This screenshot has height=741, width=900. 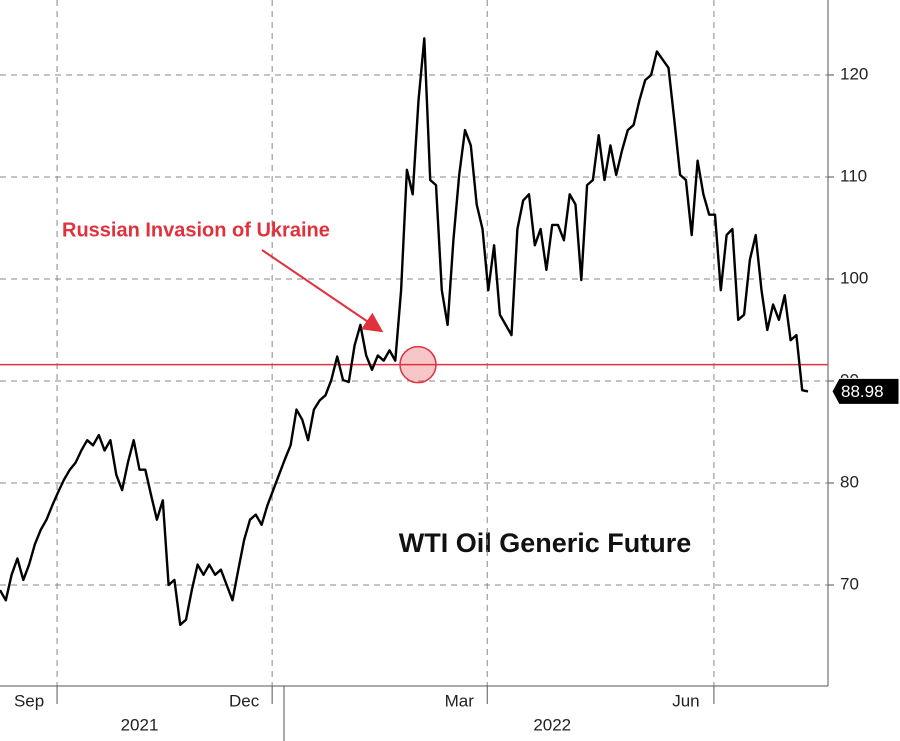 What do you see at coordinates (418, 364) in the screenshot?
I see `highlight-circle` at bounding box center [418, 364].